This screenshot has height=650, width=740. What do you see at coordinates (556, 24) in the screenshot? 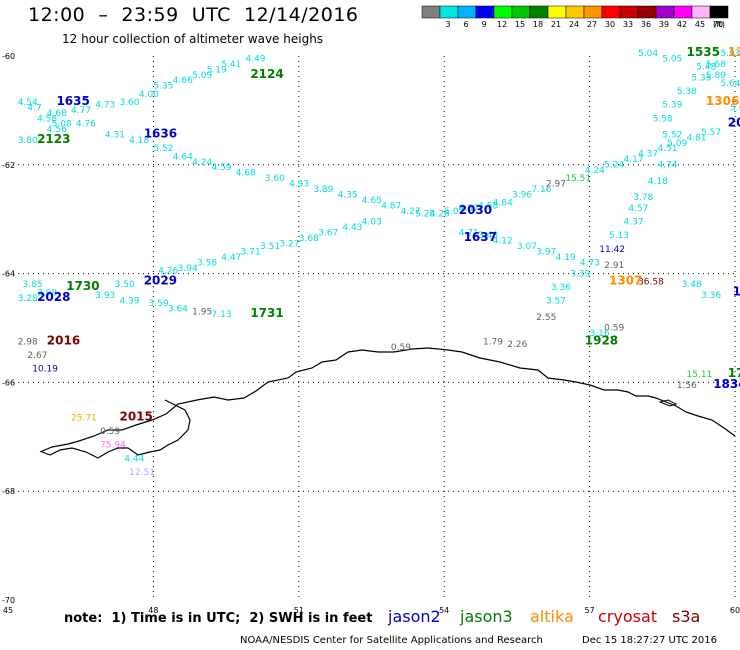
I see `scale-tick-label: 21` at bounding box center [556, 24].